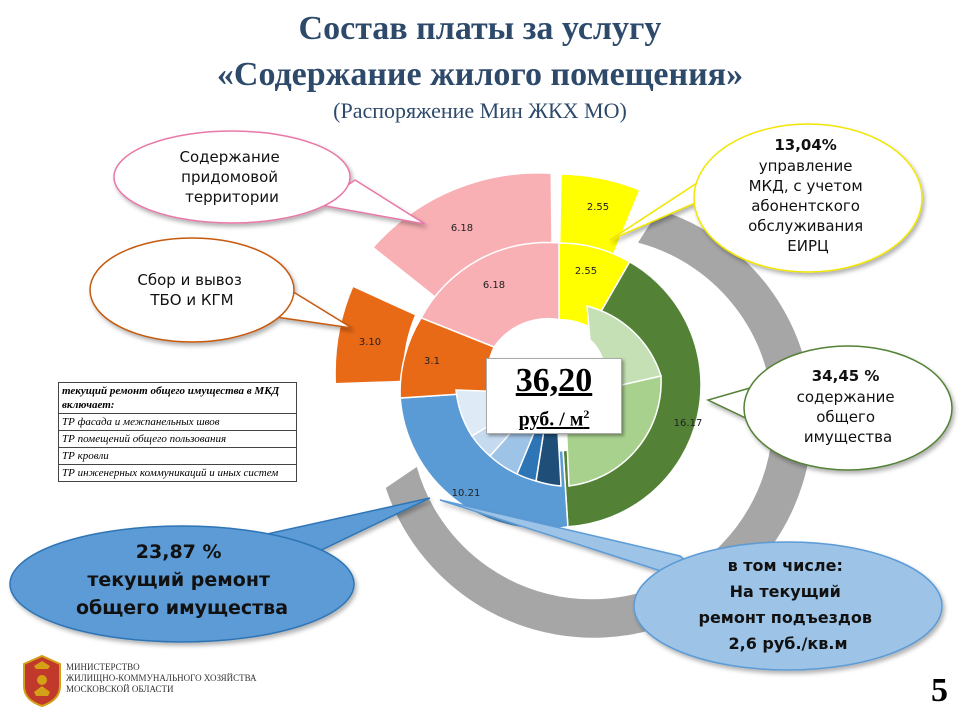  I want to click on repair-list-item: ТР инженерных коммуникаций и иных систем, so click(177, 473).